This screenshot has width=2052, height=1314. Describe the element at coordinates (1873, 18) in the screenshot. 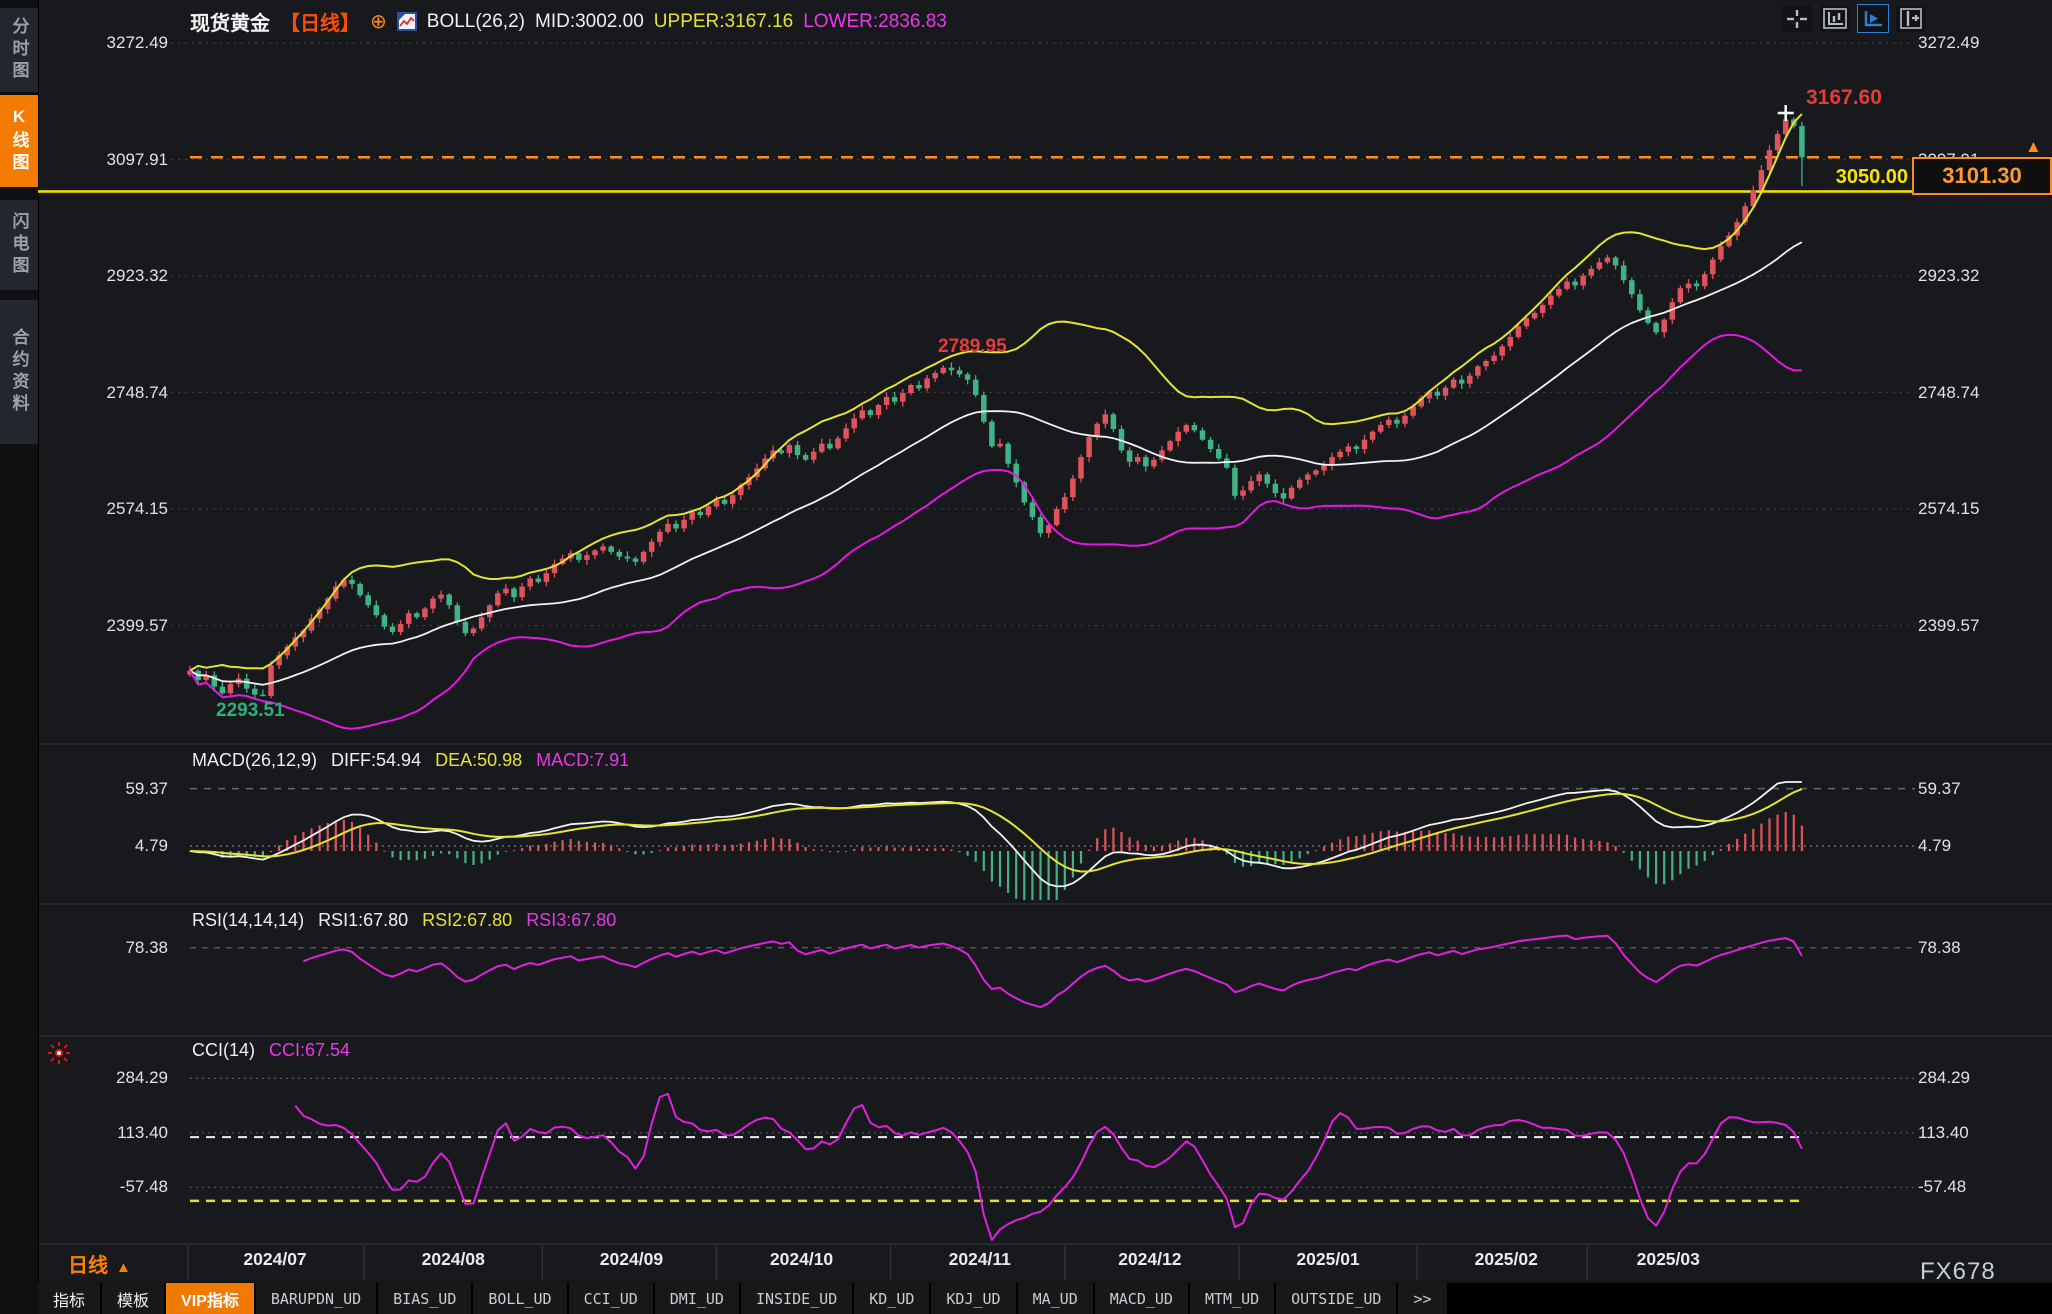

I see `axis-play-icon` at that location.